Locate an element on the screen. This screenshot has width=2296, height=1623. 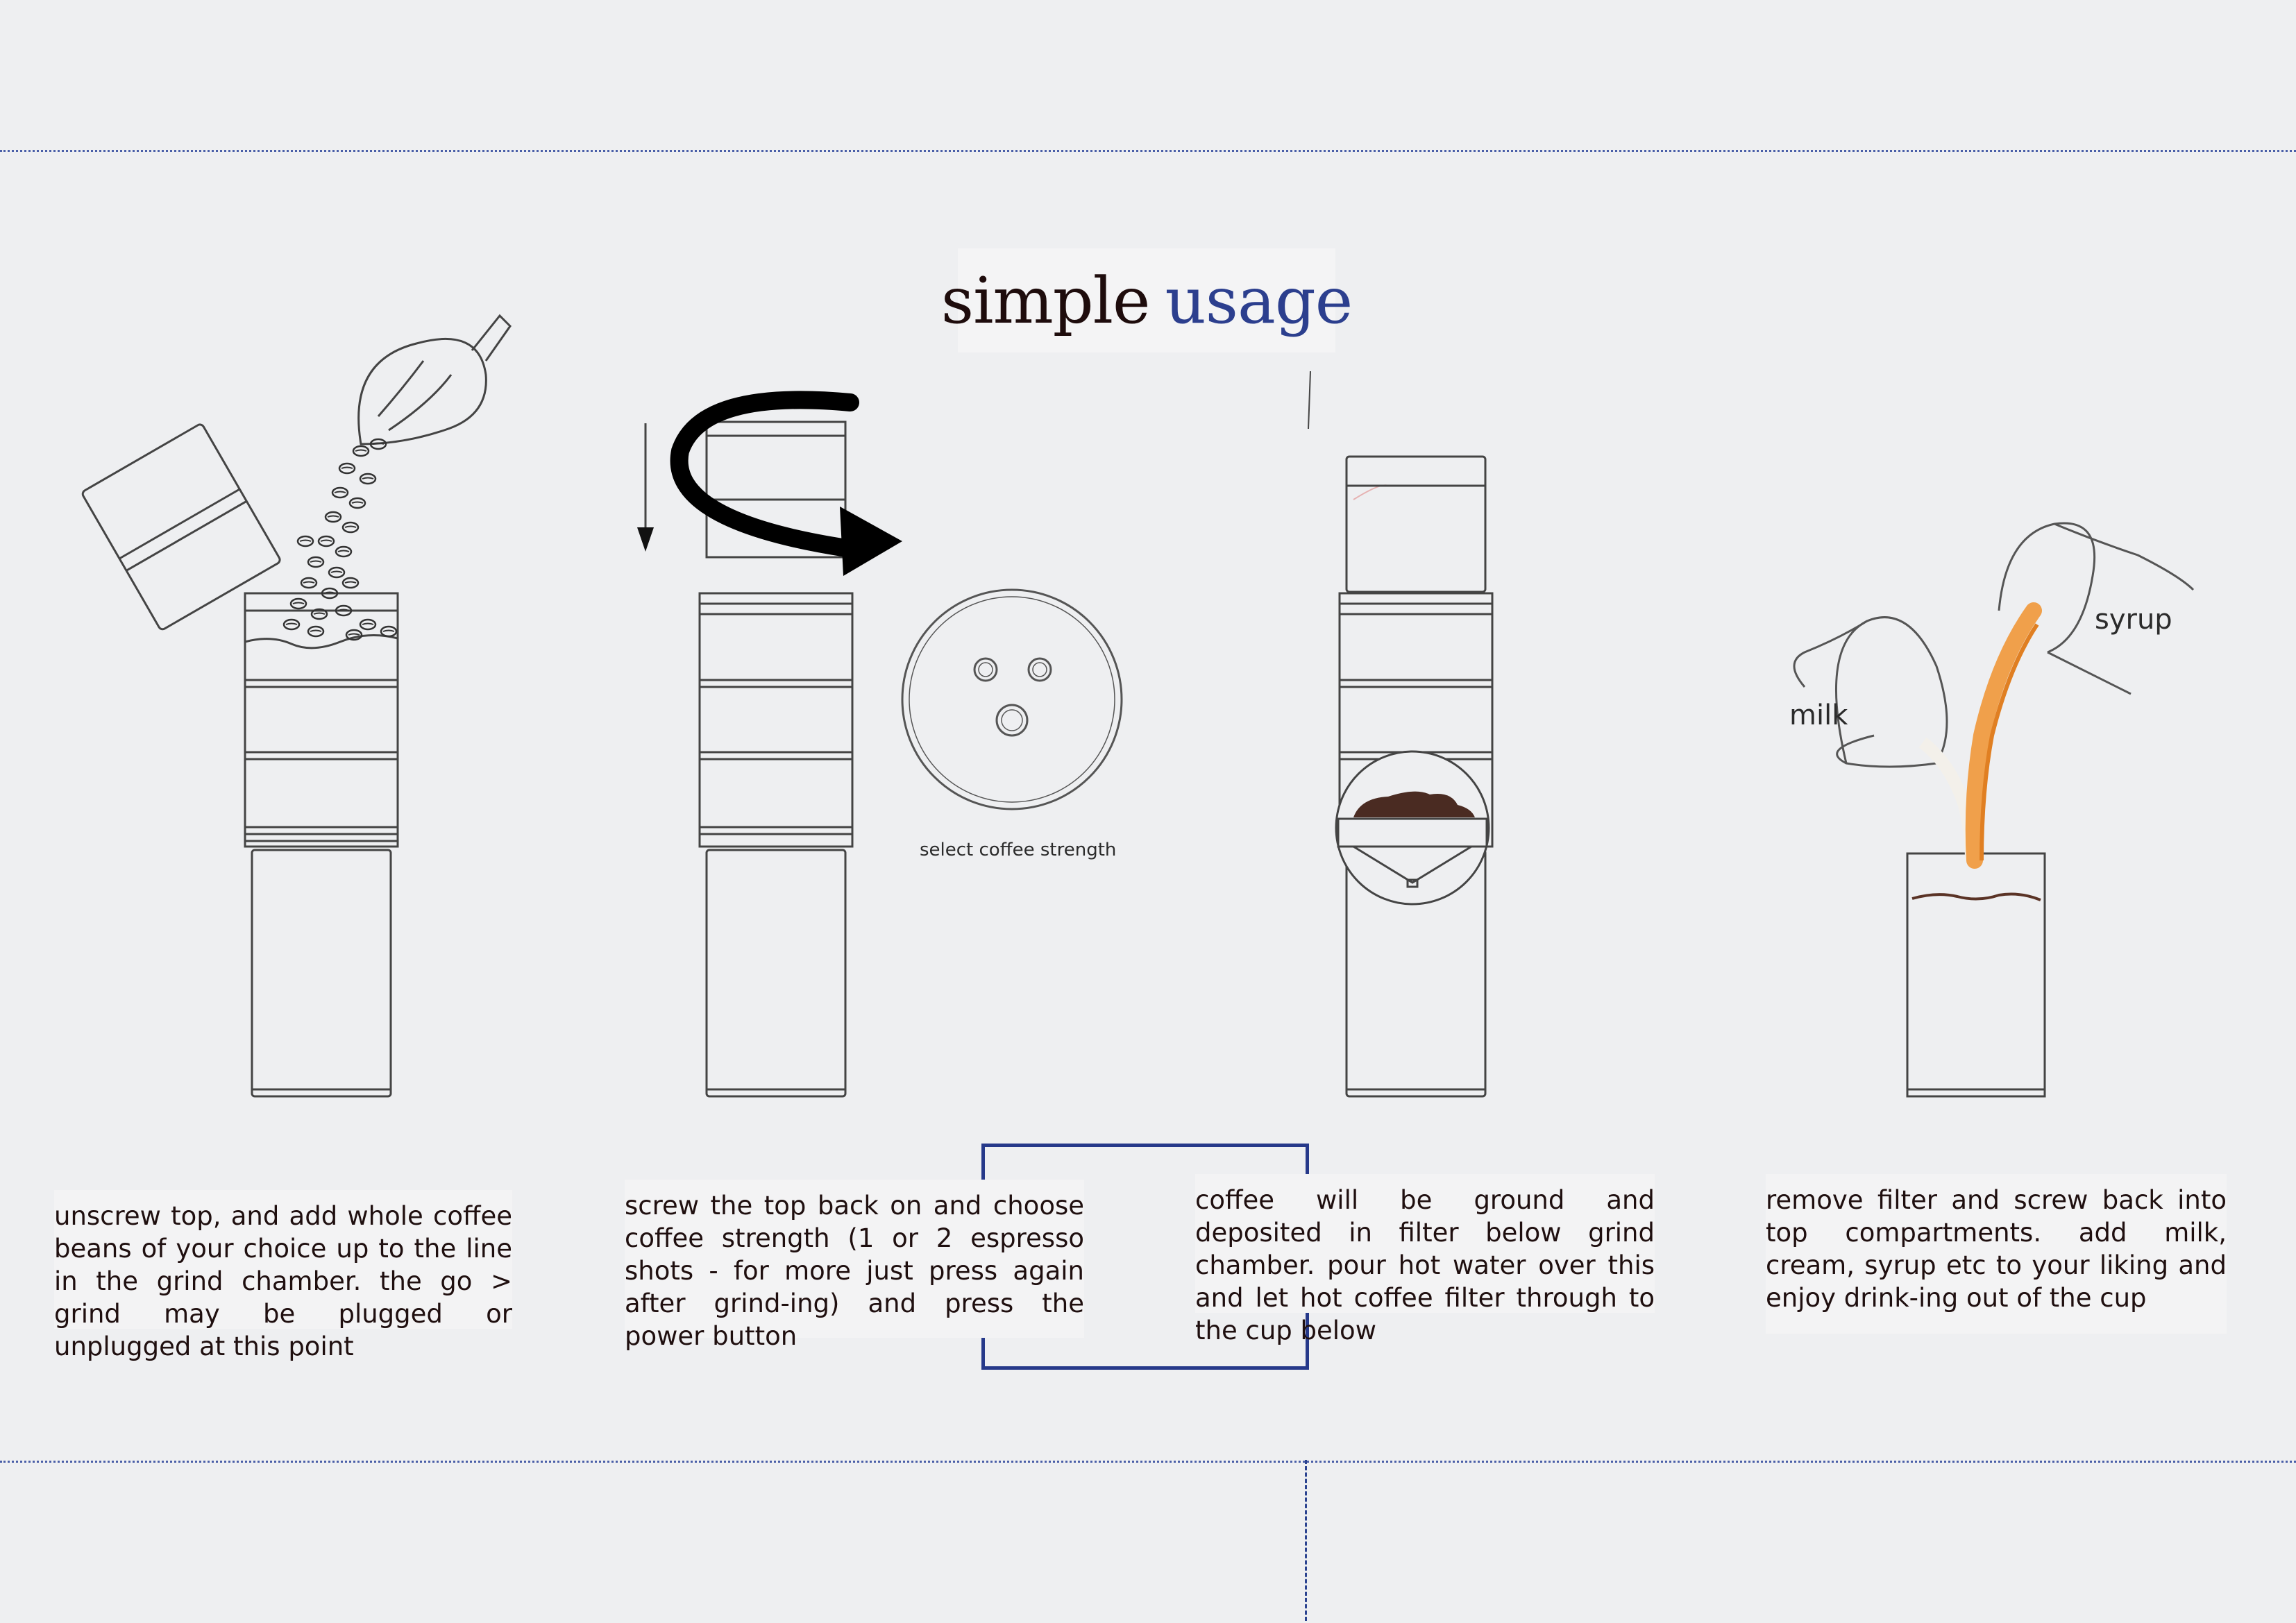
title-word-usage: usage is located at coordinates (1259, 300).